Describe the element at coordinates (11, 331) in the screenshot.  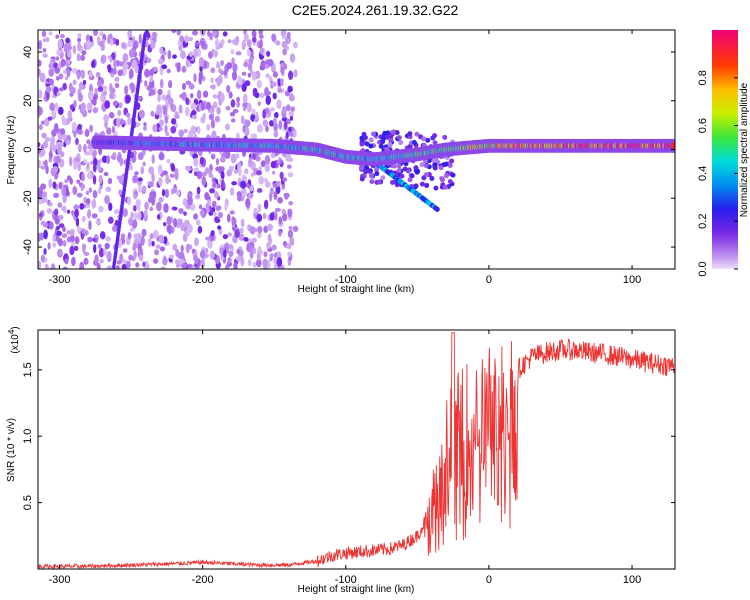
I see `y-multiplier-exponent: 4` at that location.